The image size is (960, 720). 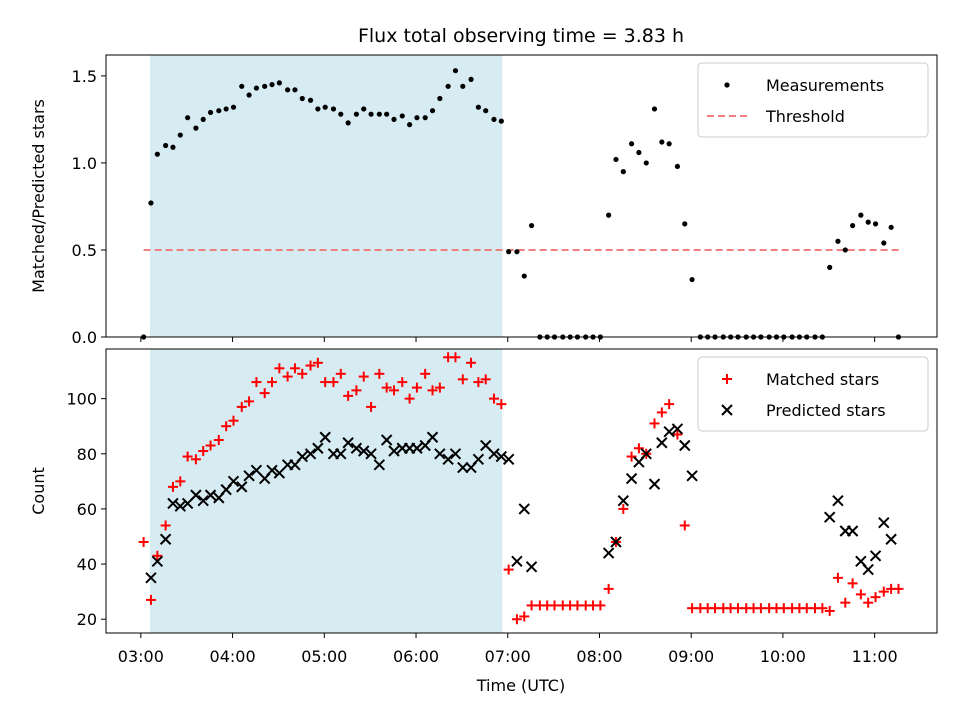 I want to click on upper-x-ticks, so click(x=508, y=339).